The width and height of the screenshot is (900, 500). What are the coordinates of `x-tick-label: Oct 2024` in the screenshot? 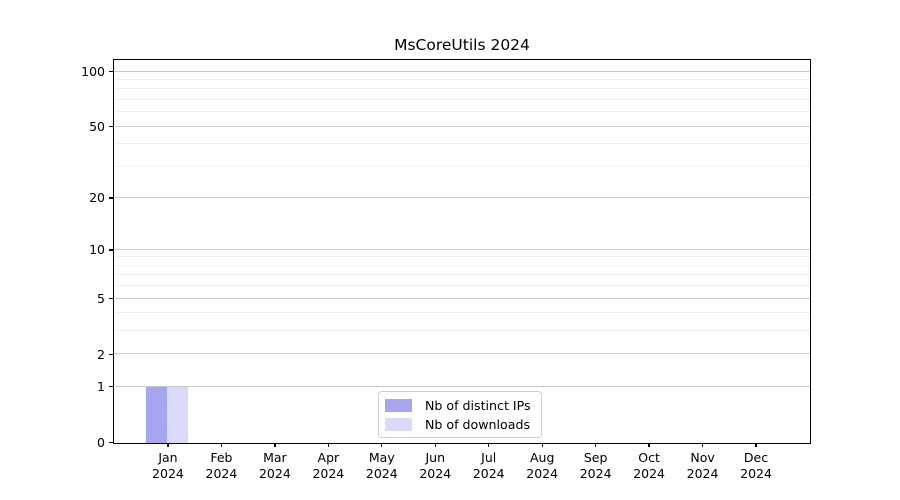 It's located at (649, 465).